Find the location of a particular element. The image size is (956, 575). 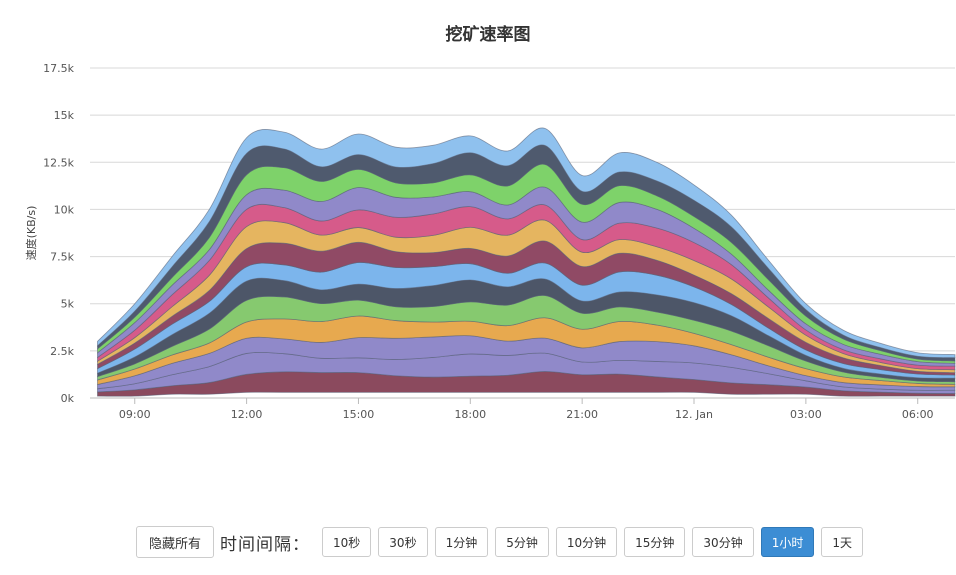

y-tick-label: 10k is located at coordinates (64, 209).